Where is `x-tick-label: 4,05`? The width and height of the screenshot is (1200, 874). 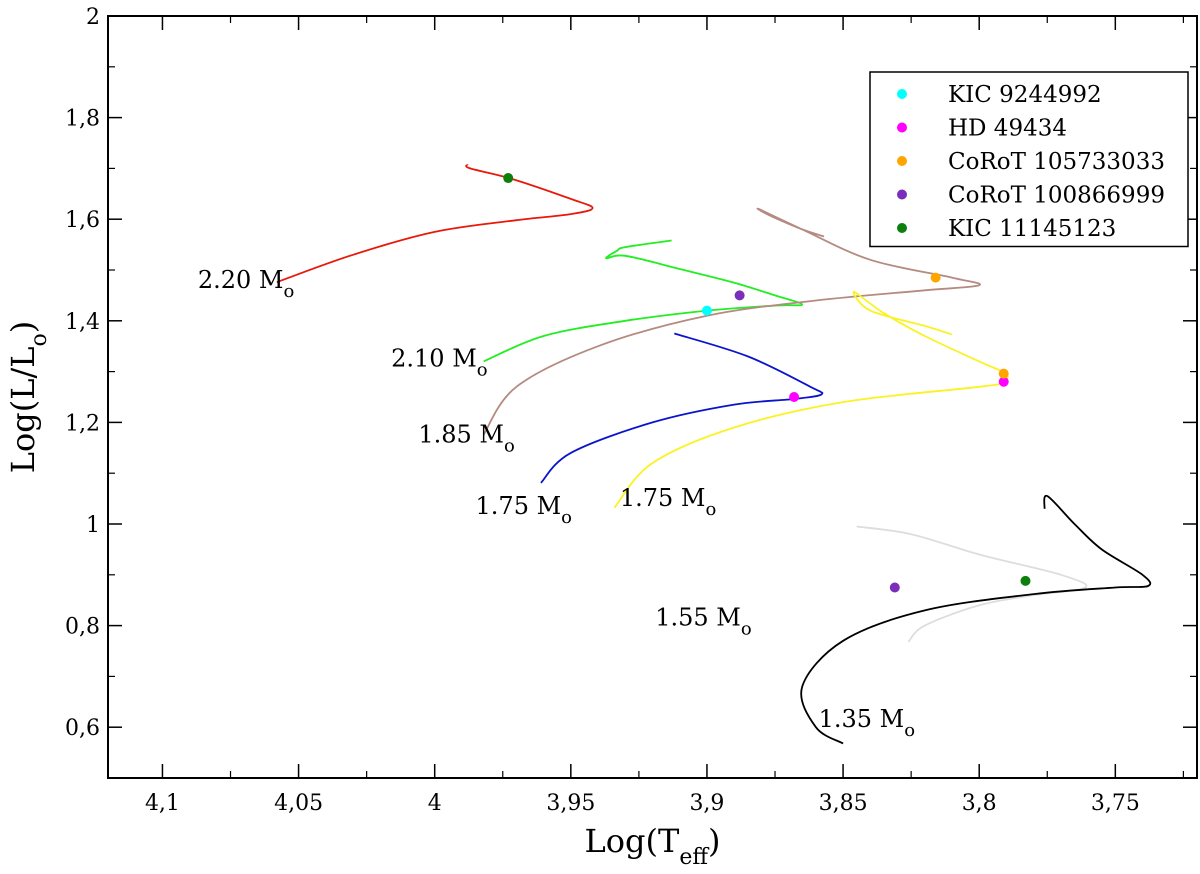
x-tick-label: 4,05 is located at coordinates (298, 803).